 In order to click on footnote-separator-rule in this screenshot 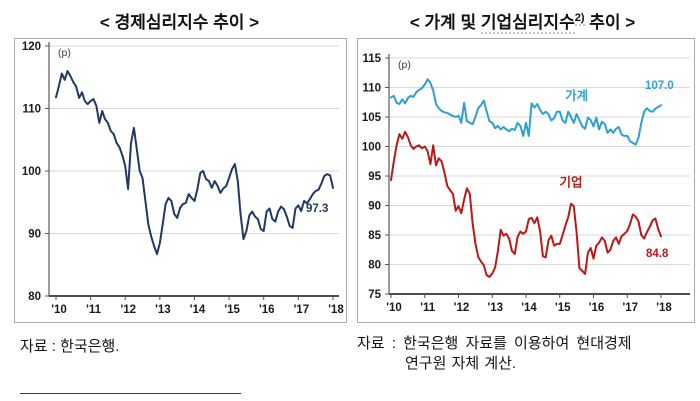, I will do `click(130, 393)`.